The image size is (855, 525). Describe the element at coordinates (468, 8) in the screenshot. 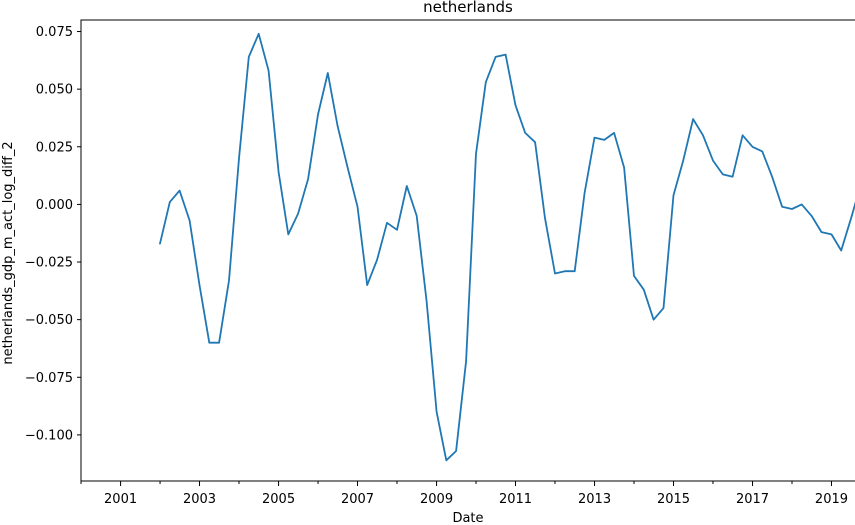

I see `chart-title: netherlands` at that location.